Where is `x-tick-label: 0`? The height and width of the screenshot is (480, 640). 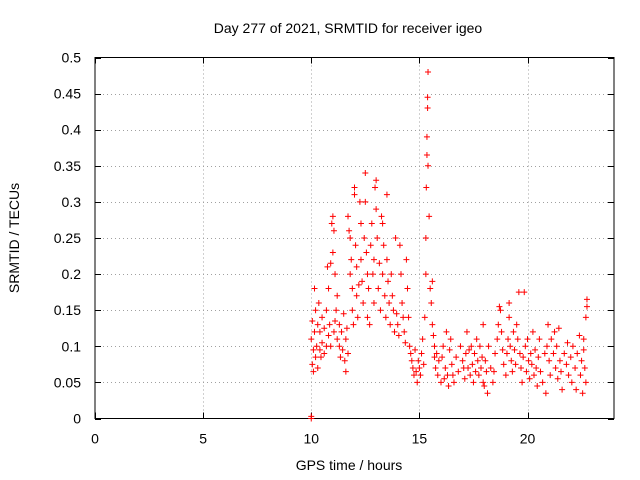 x-tick-label: 0 is located at coordinates (95, 439).